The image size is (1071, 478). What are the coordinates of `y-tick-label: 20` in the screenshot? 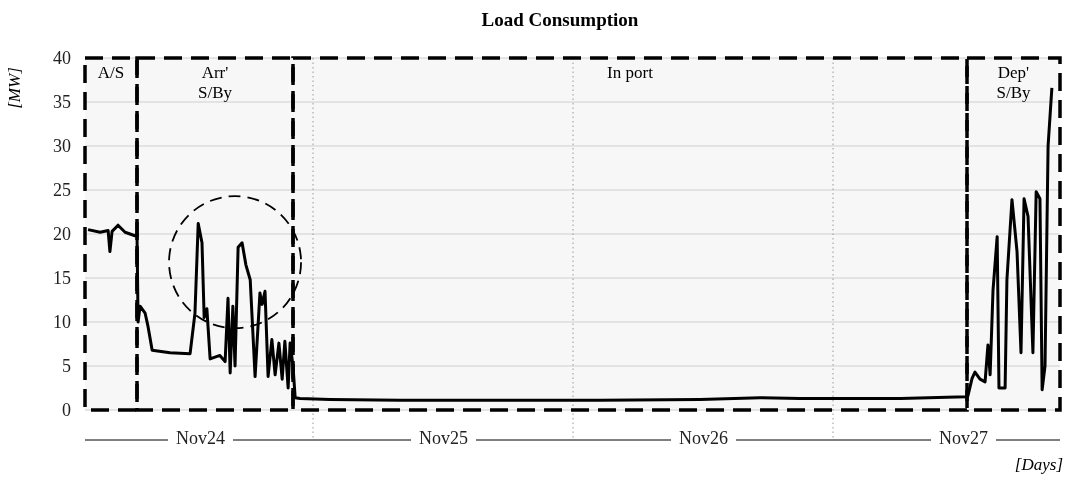 It's located at (62, 234).